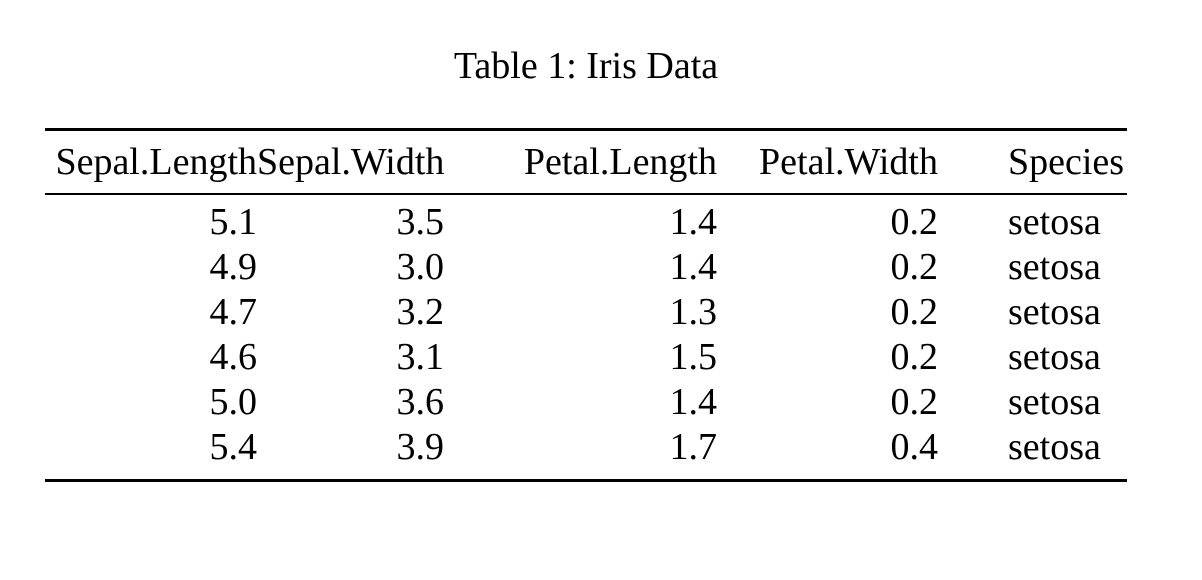 The width and height of the screenshot is (1202, 580). What do you see at coordinates (580, 162) in the screenshot?
I see `column-header-petal-length: Petal.Length` at bounding box center [580, 162].